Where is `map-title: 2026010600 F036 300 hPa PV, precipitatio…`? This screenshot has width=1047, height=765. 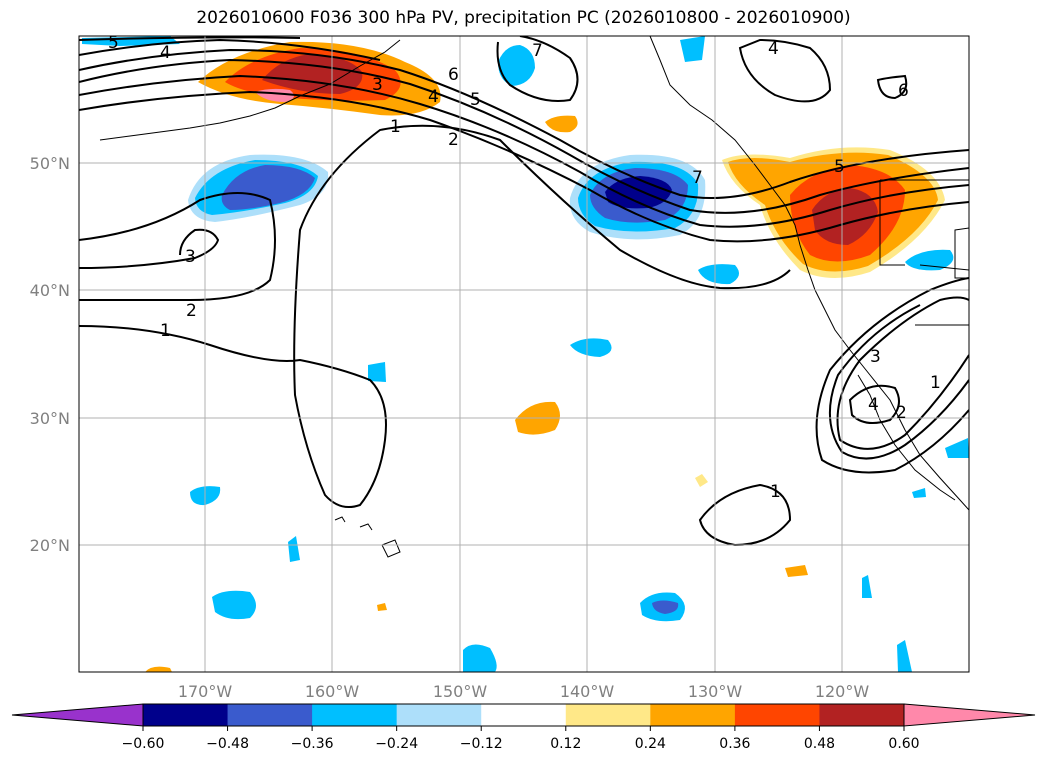
map-title: 2026010600 F036 300 hPa PV, precipitatio… is located at coordinates (523, 18).